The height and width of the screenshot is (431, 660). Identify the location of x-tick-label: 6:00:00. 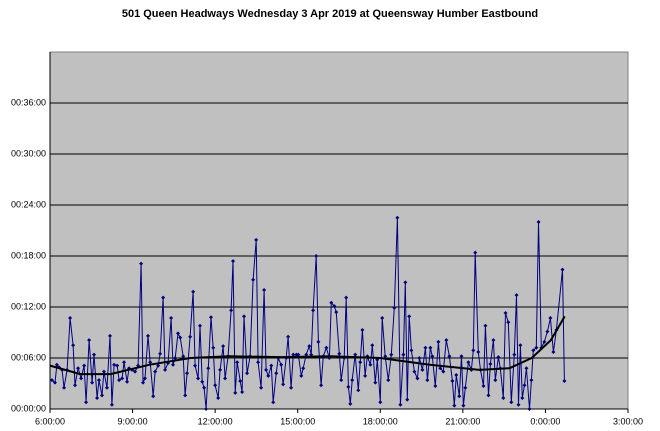
(50, 421).